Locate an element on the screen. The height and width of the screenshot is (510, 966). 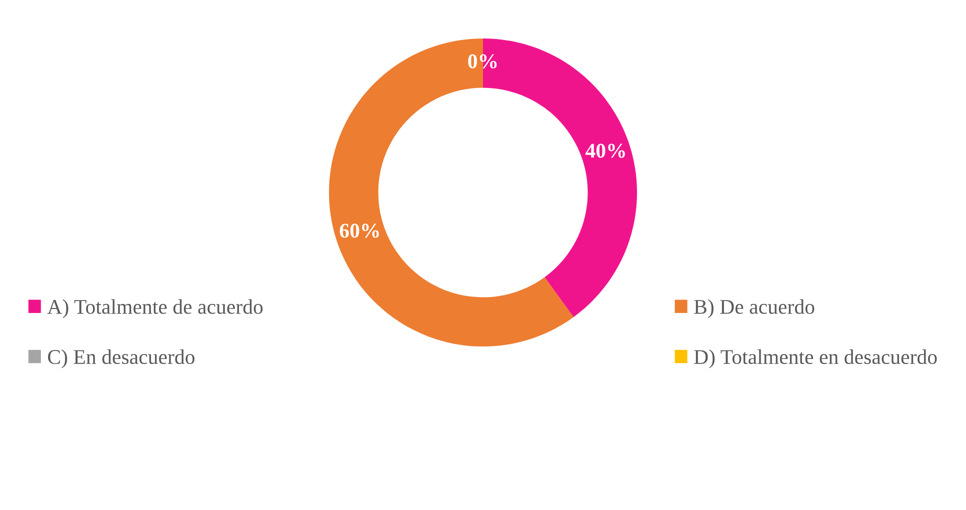
data-label: 40% is located at coordinates (605, 151).